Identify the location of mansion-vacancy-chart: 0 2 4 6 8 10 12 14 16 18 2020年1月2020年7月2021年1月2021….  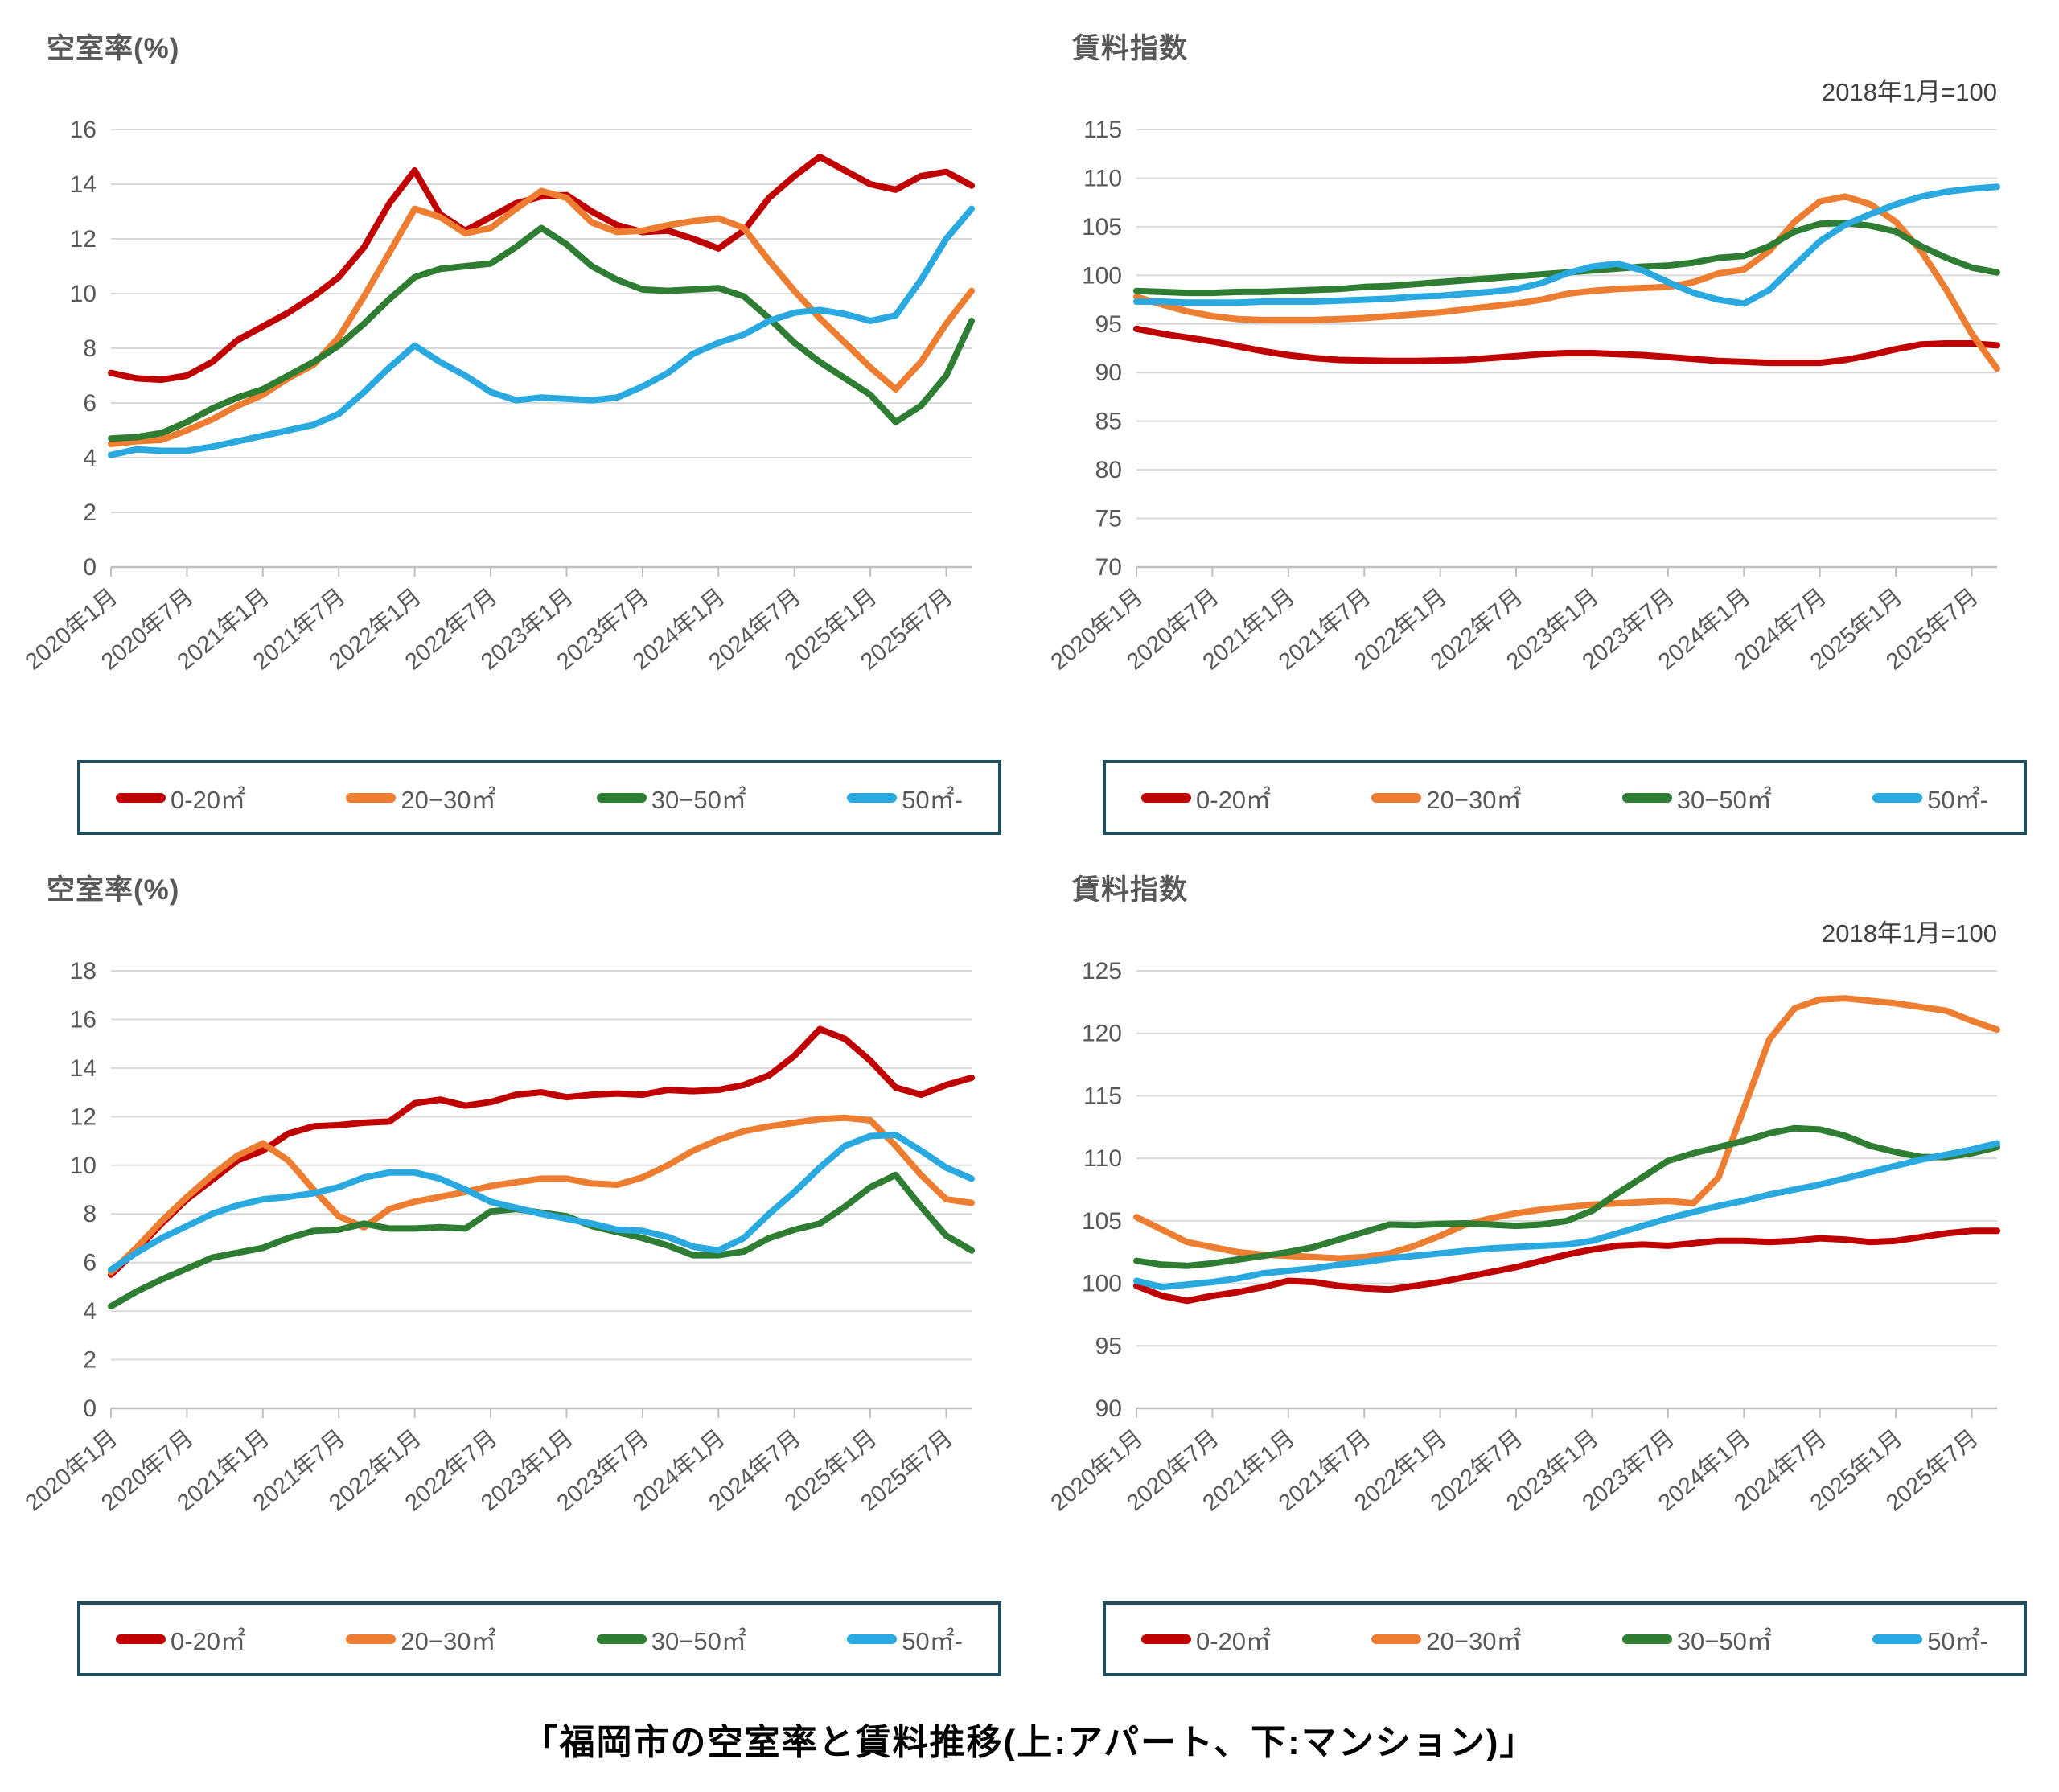
(499, 1237).